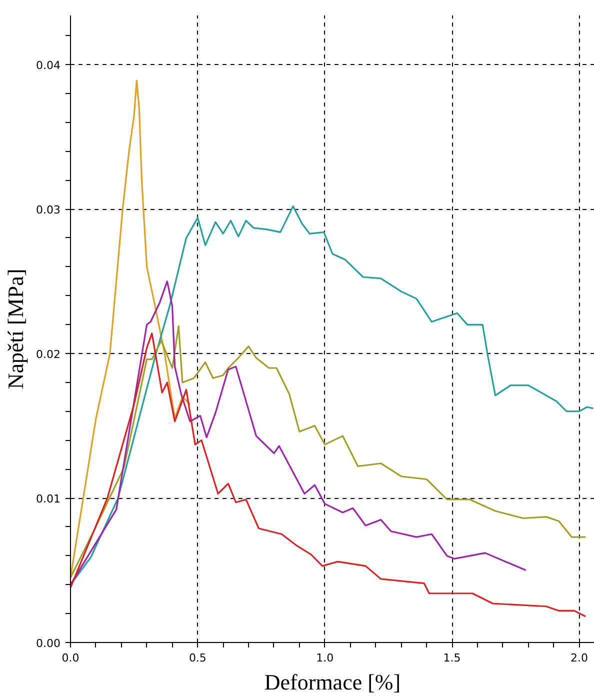 The height and width of the screenshot is (697, 594). Describe the element at coordinates (452, 658) in the screenshot. I see `x-tick-label: 1.5` at that location.